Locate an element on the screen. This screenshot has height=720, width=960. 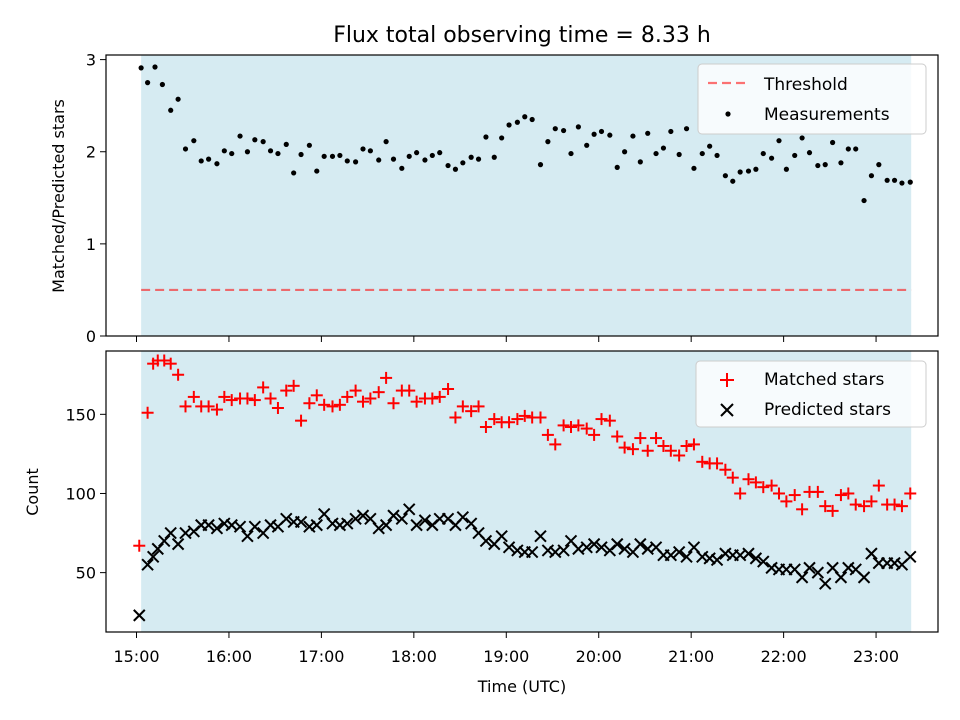
legend-matched-swatch is located at coordinates (727, 380).